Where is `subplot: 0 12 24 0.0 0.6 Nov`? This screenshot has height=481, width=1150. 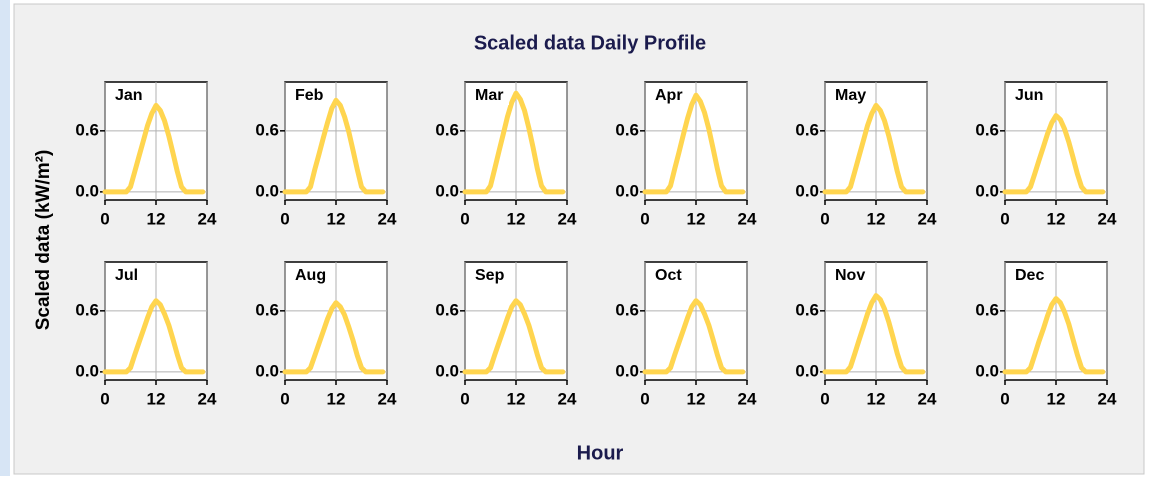 subplot: 0 12 24 0.0 0.6 Nov is located at coordinates (866, 334).